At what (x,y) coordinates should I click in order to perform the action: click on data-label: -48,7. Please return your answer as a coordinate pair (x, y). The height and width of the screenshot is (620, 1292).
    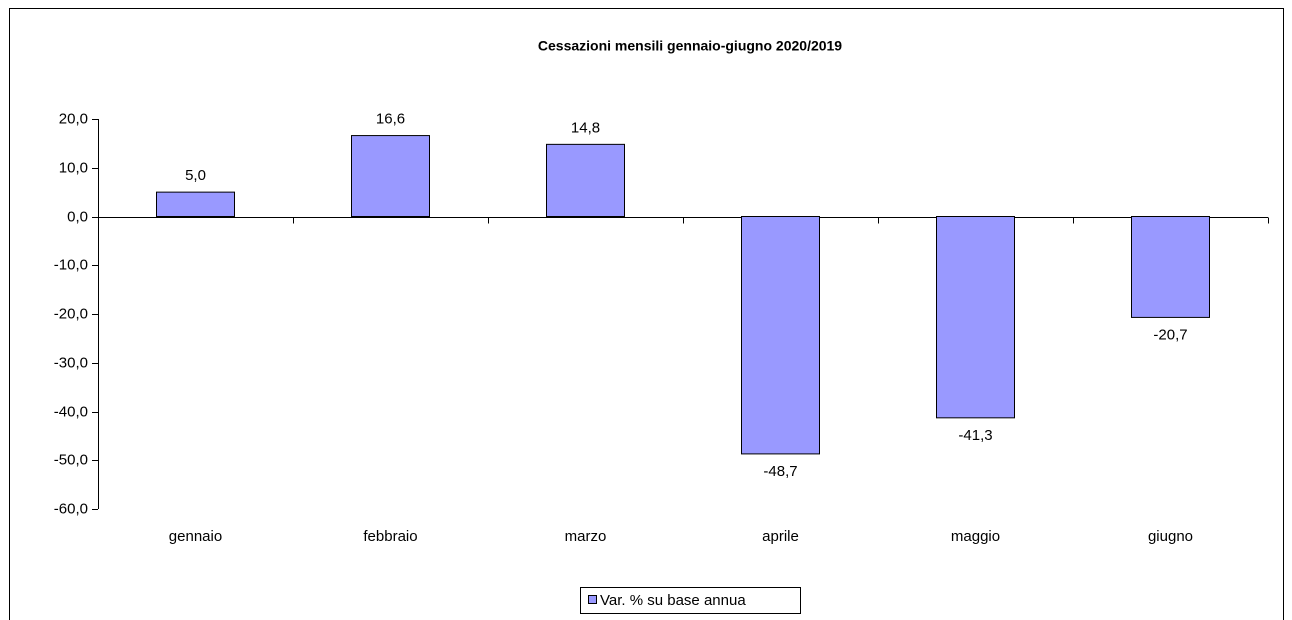
    Looking at the image, I should click on (780, 471).